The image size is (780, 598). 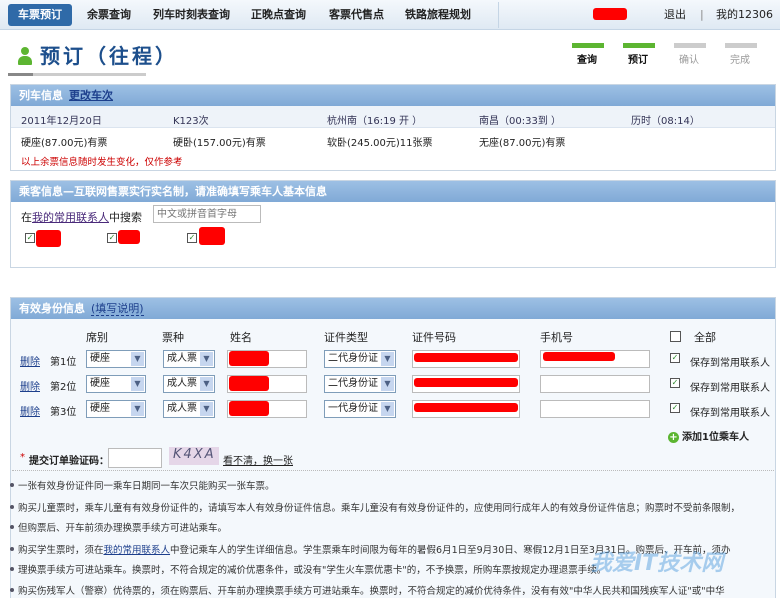 What do you see at coordinates (393, 95) in the screenshot?
I see `train-info-header: 列车信息 更改车次` at bounding box center [393, 95].